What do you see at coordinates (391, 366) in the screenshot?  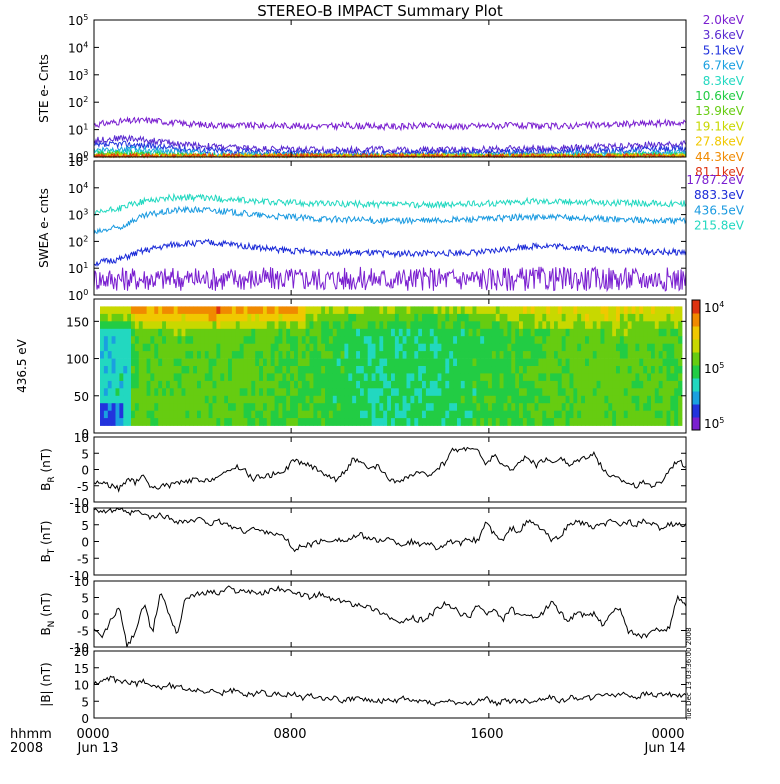 I see `heatmap-cells` at bounding box center [391, 366].